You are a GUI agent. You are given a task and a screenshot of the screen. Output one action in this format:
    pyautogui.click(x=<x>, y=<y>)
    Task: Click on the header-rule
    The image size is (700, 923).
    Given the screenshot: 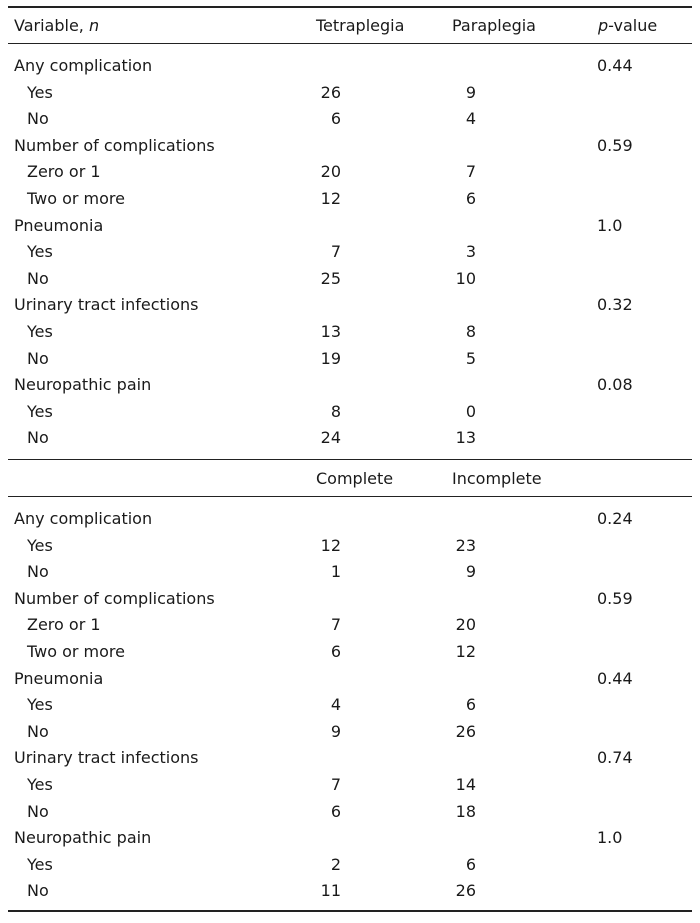 What is the action you would take?
    pyautogui.click(x=350, y=43)
    